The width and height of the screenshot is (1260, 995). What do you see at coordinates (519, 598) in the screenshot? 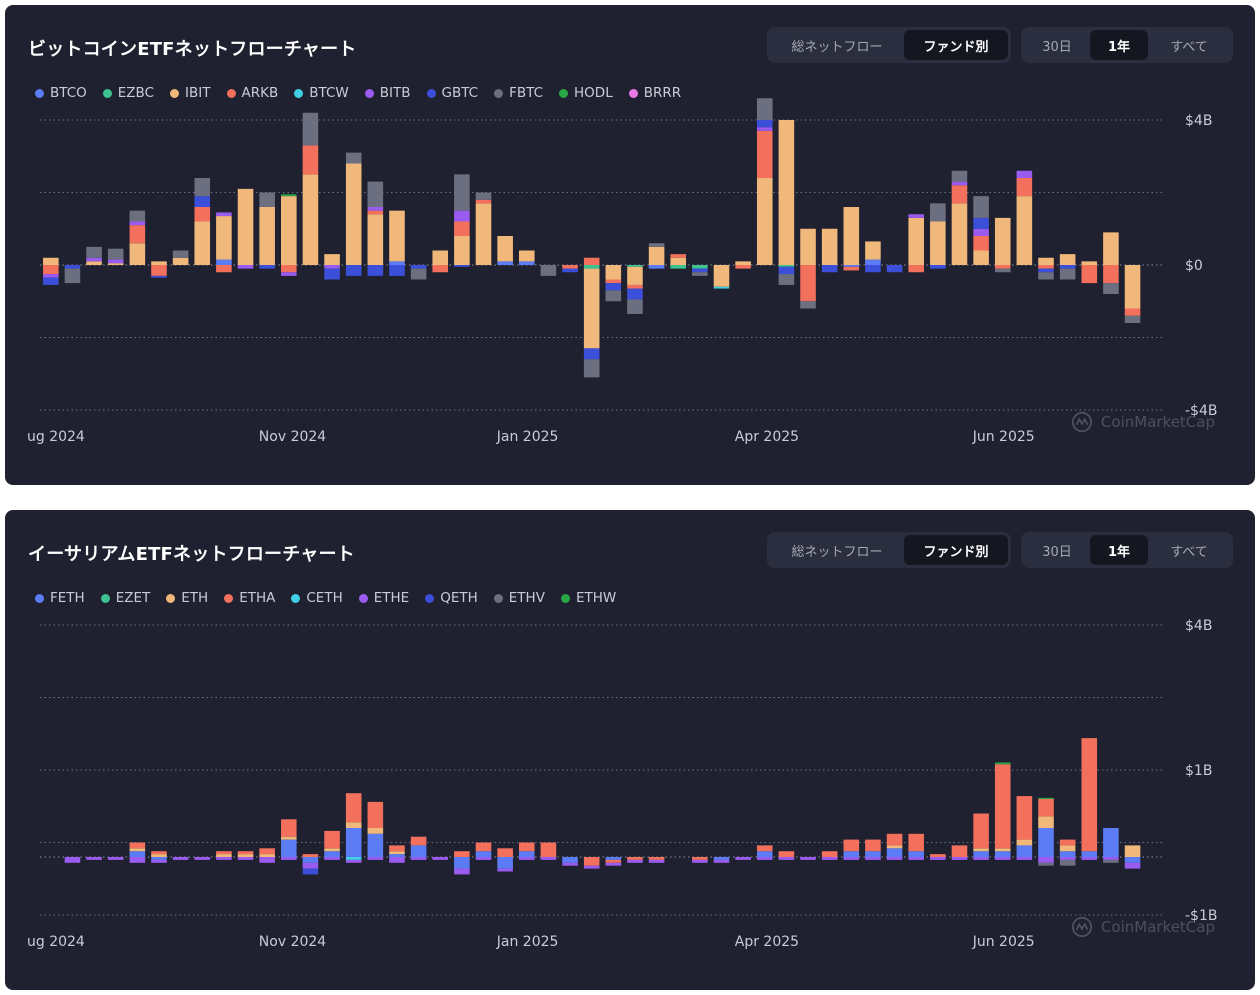
I see `legend-item-ethv: ETHV` at bounding box center [519, 598].